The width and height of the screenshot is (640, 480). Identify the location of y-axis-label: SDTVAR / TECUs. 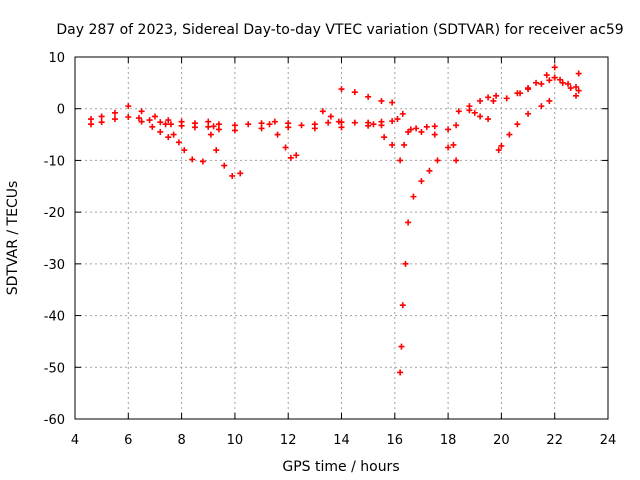
(13, 238).